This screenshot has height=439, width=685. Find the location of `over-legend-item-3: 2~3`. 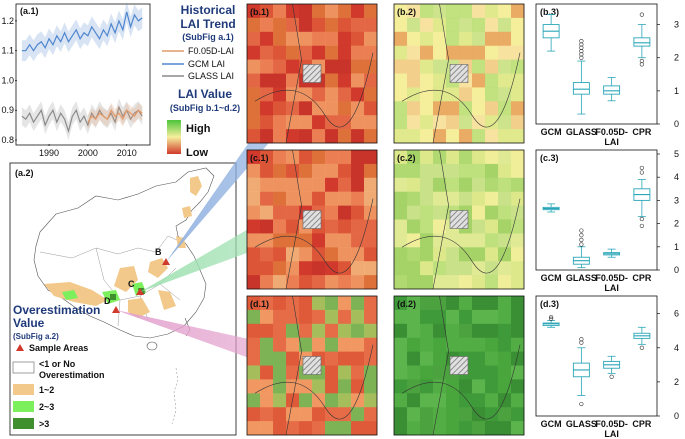

over-legend-item-3: 2~3 is located at coordinates (46, 407).